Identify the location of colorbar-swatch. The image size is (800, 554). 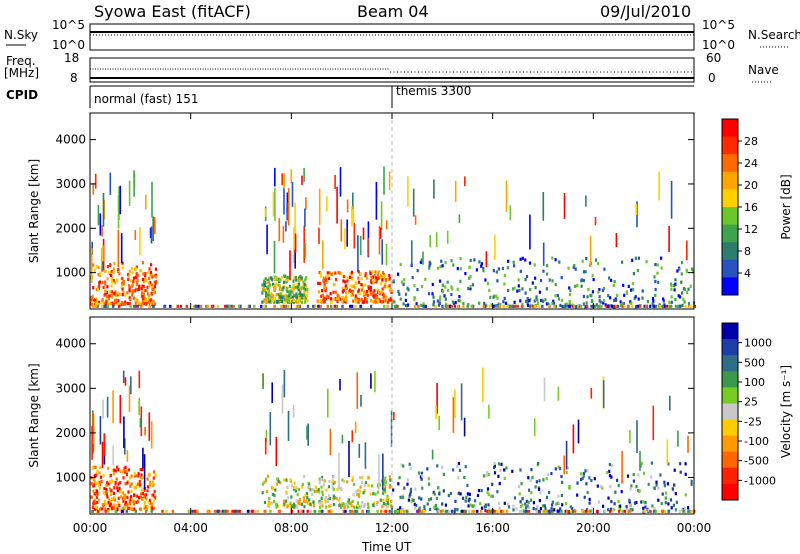
(730, 460).